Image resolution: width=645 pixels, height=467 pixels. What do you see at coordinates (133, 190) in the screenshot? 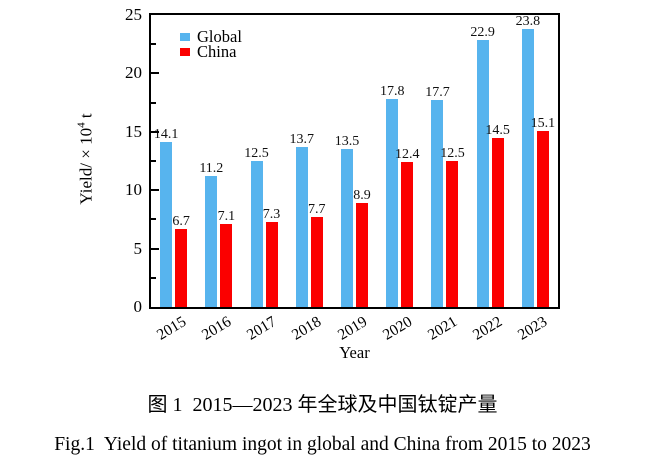
I see `y-tick-label: 10` at bounding box center [133, 190].